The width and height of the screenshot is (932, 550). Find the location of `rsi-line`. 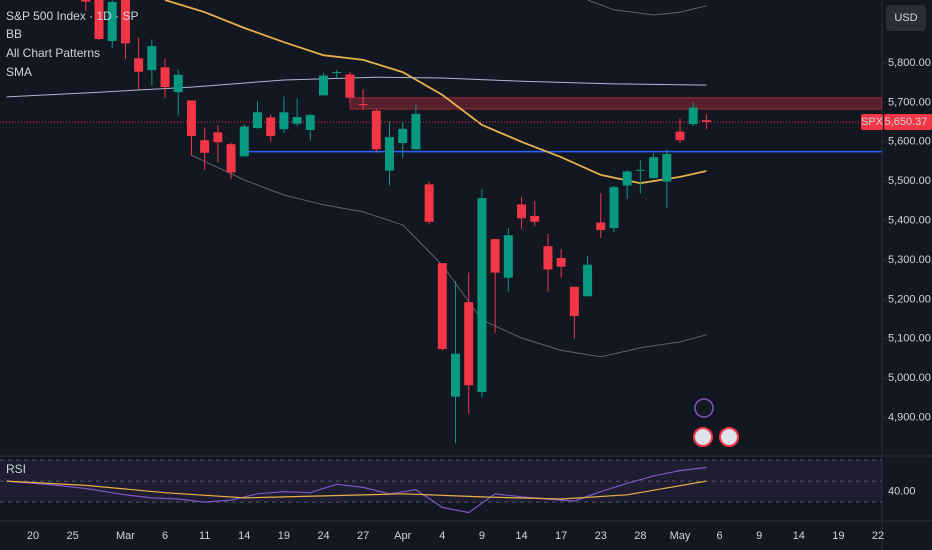

rsi-line is located at coordinates (356, 490).